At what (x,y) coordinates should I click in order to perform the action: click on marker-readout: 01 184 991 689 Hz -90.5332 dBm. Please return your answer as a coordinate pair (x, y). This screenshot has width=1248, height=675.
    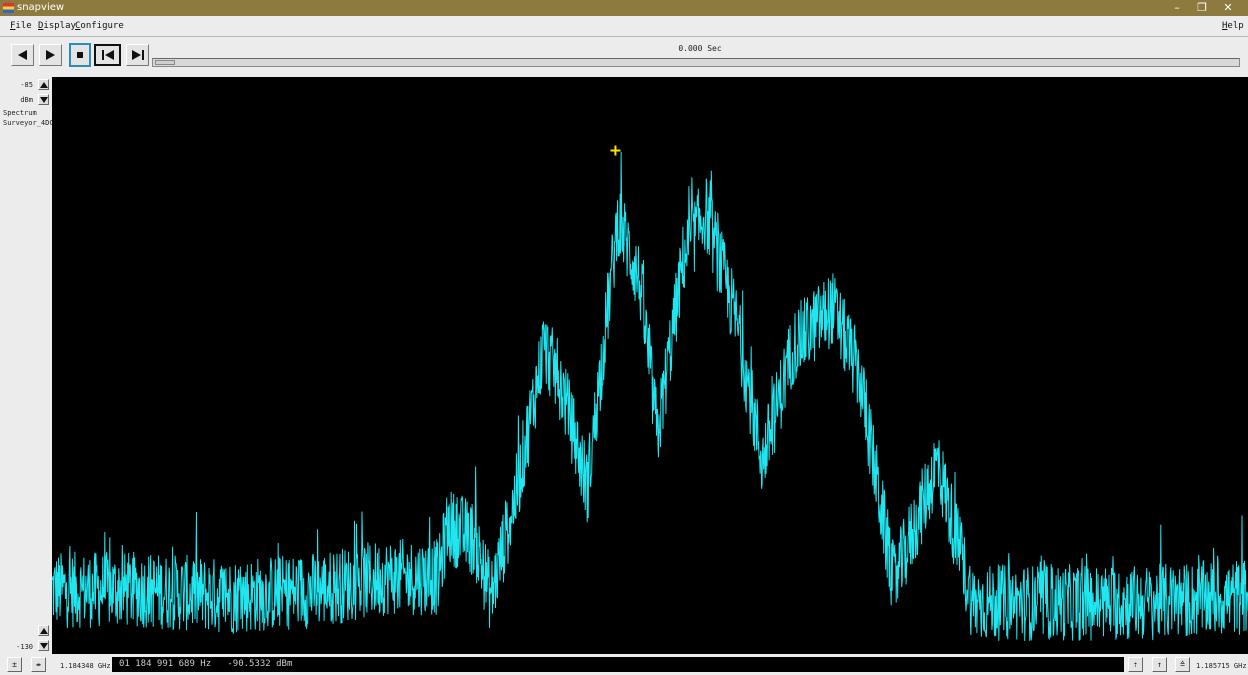
    Looking at the image, I should click on (618, 664).